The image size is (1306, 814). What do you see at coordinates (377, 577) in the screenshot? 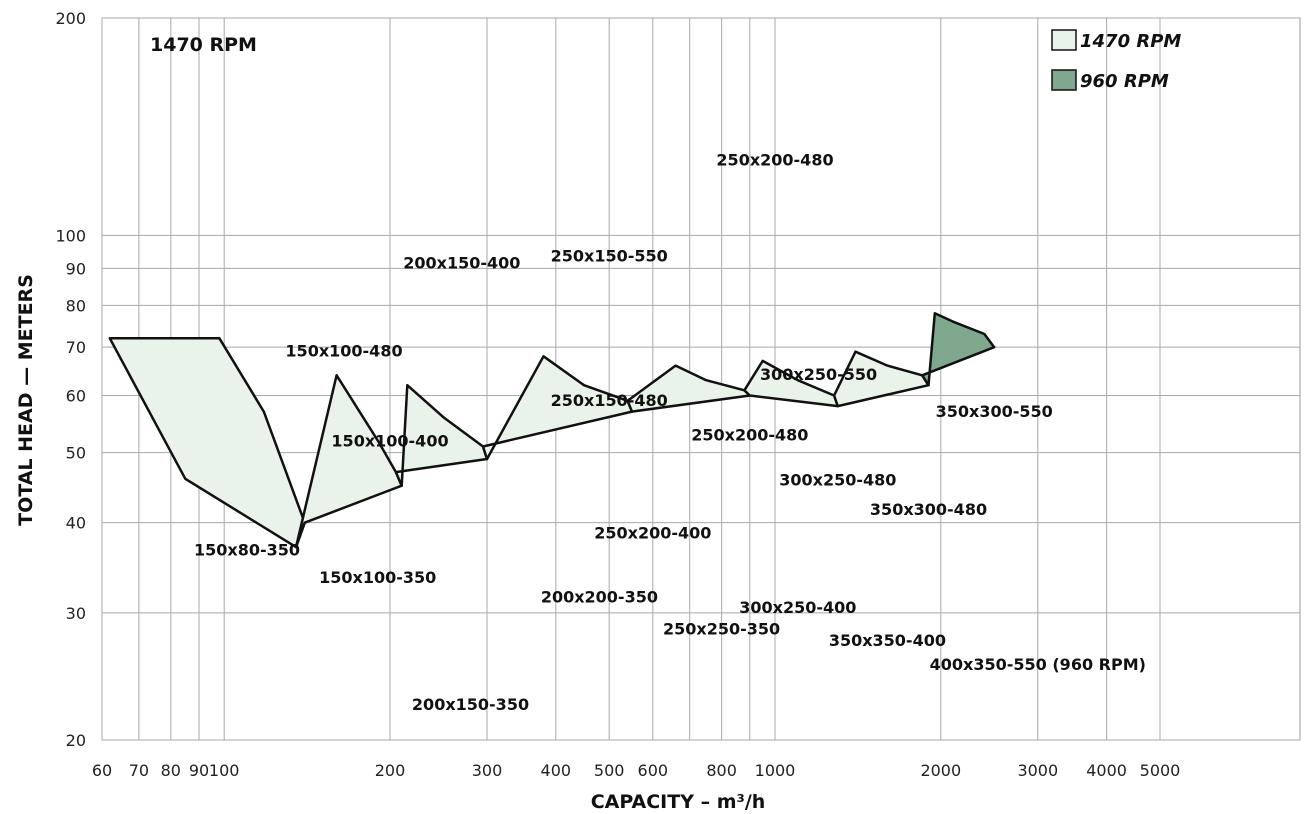
I see `region-label: 150x100-350` at bounding box center [377, 577].